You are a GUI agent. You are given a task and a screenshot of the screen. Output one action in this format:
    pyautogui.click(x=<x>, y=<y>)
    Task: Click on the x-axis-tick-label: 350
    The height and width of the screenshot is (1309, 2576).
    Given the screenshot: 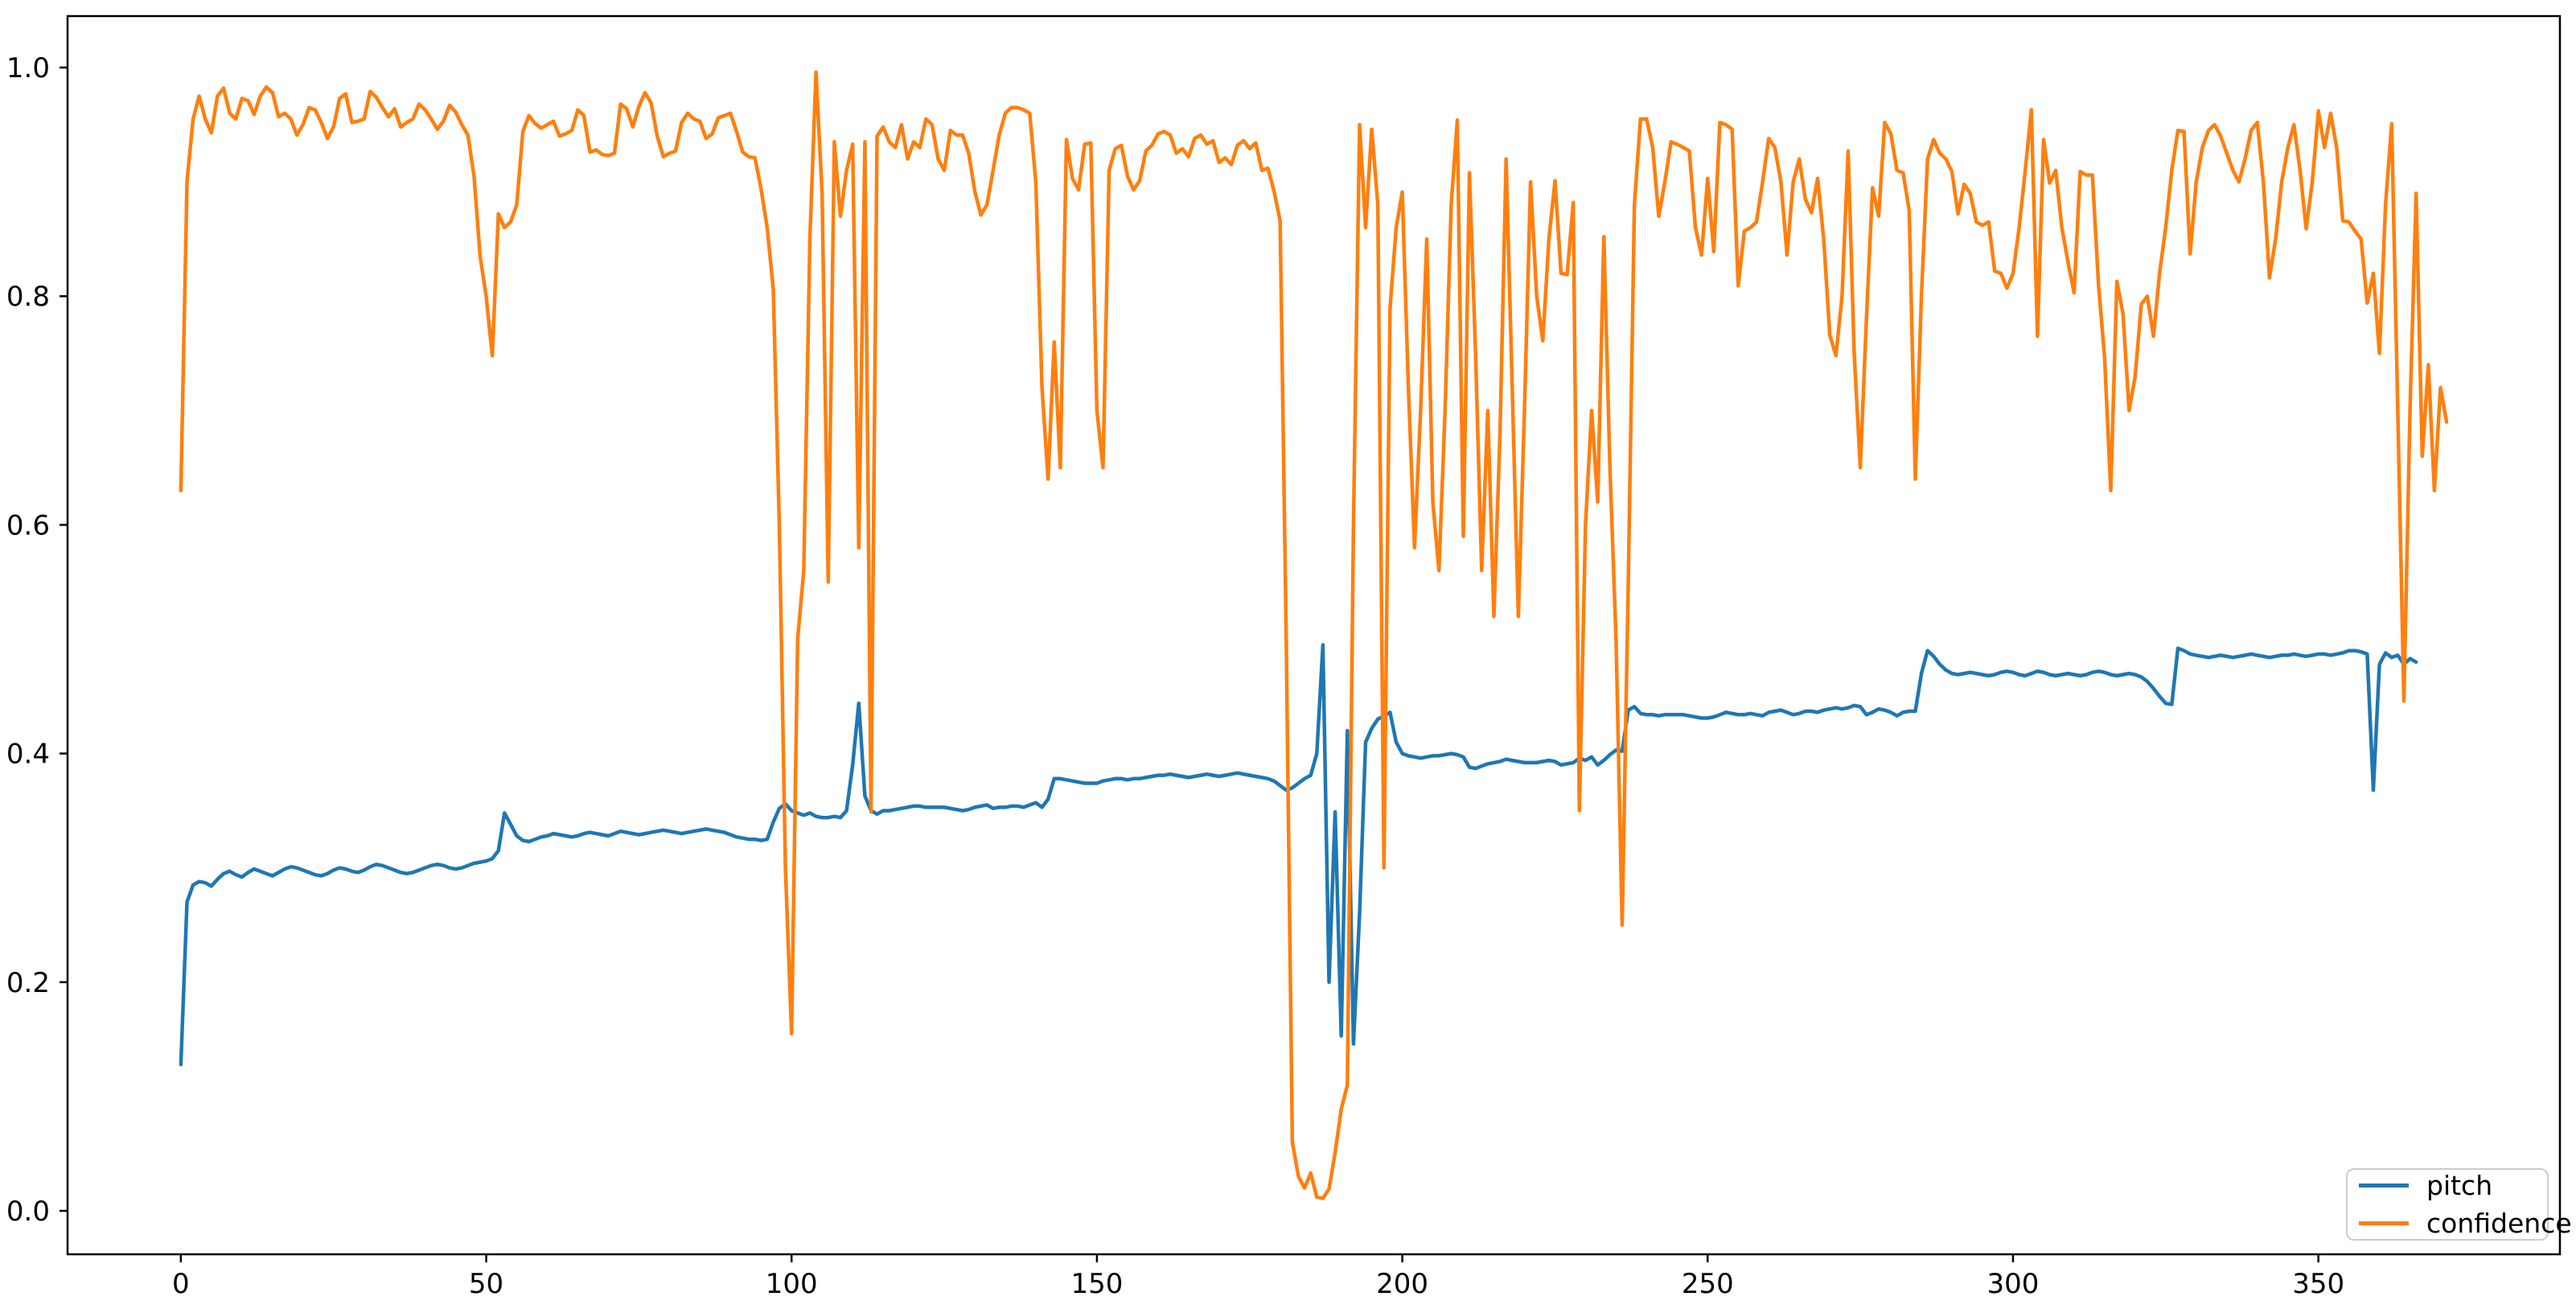 What is the action you would take?
    pyautogui.click(x=2318, y=1284)
    